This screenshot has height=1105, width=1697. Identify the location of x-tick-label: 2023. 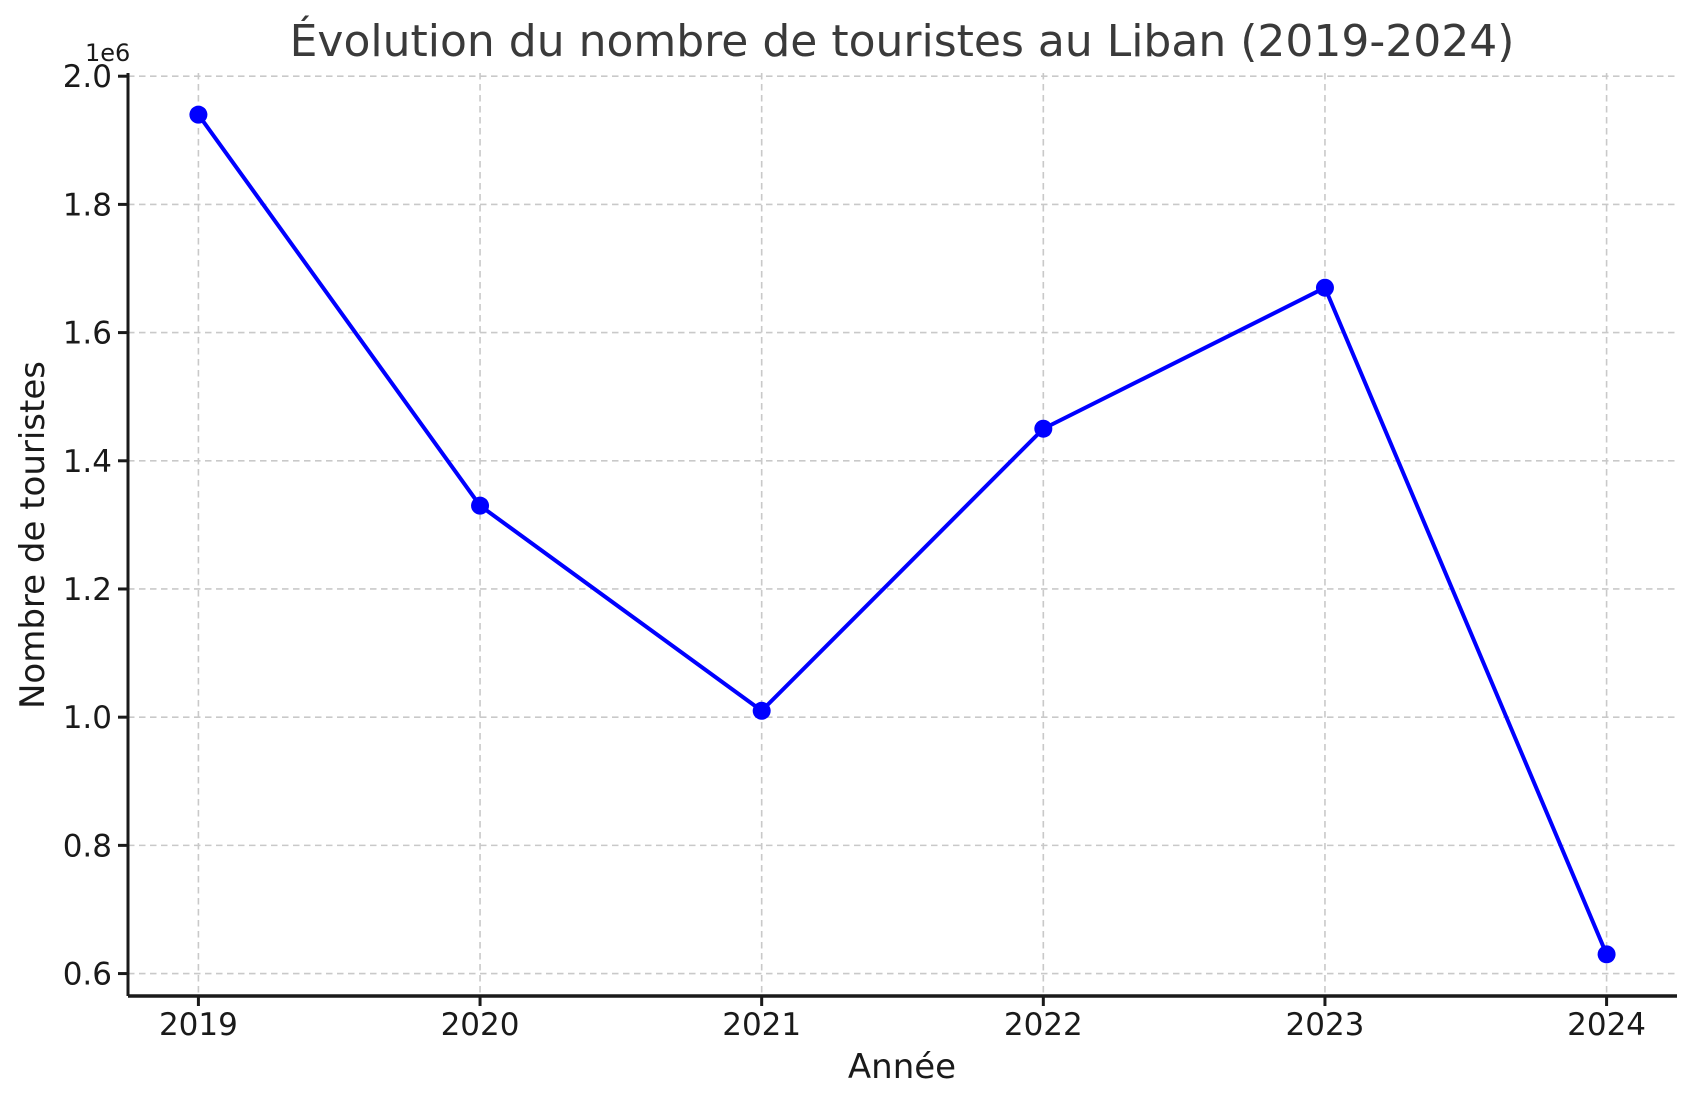
(1325, 1025).